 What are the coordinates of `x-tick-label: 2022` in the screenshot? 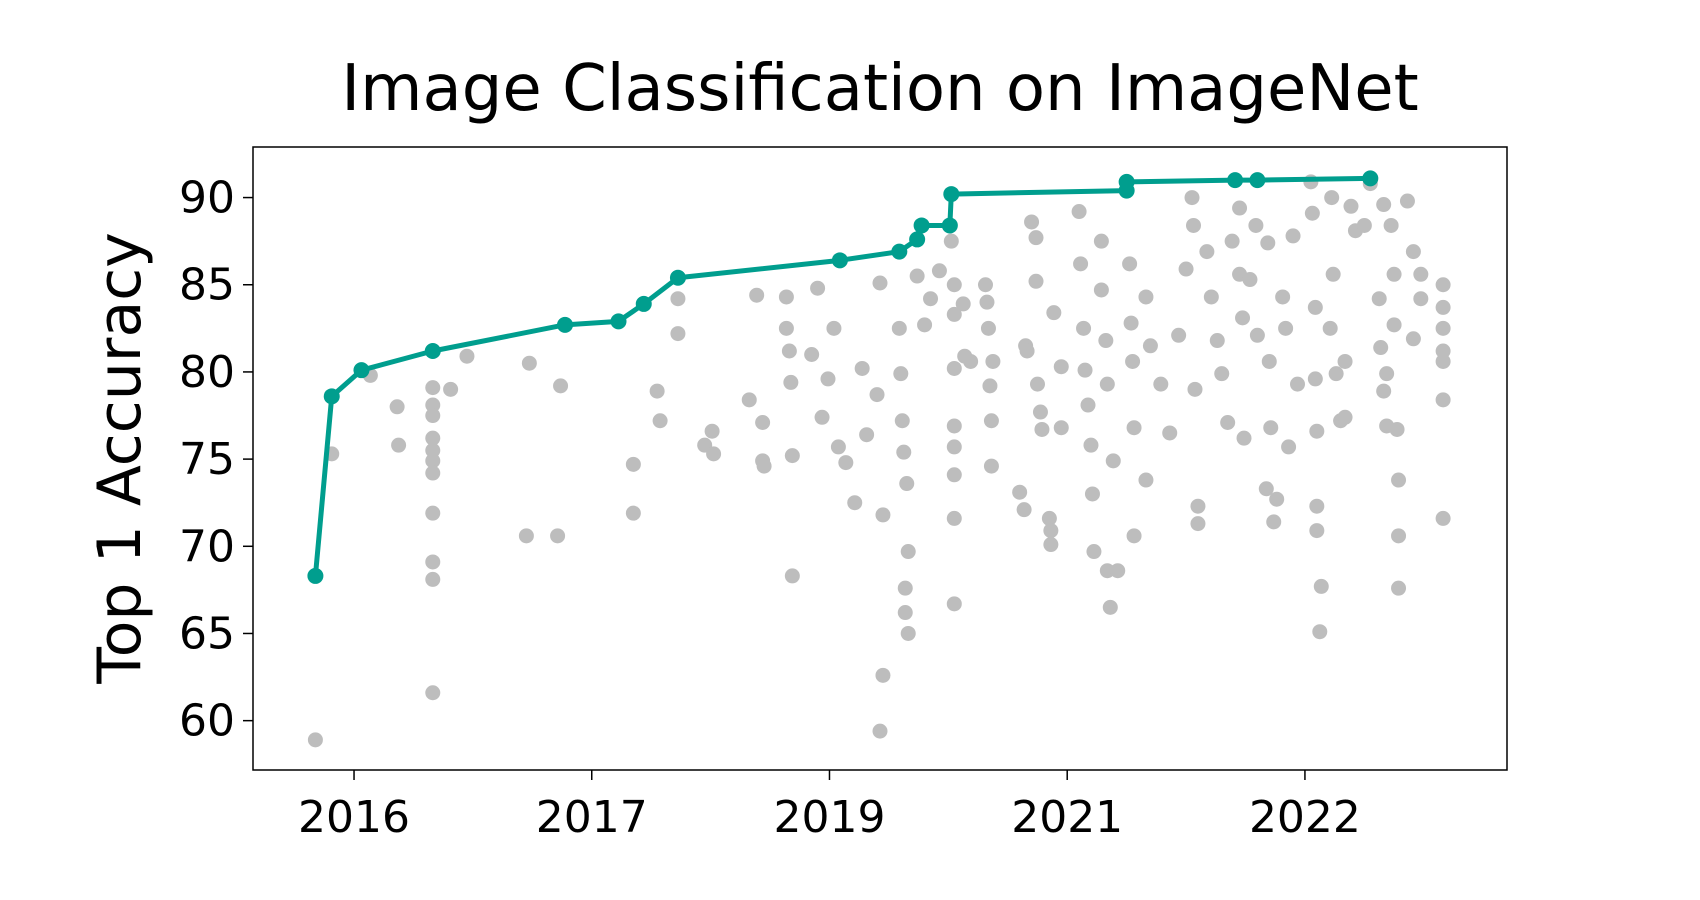 It's located at (1305, 817).